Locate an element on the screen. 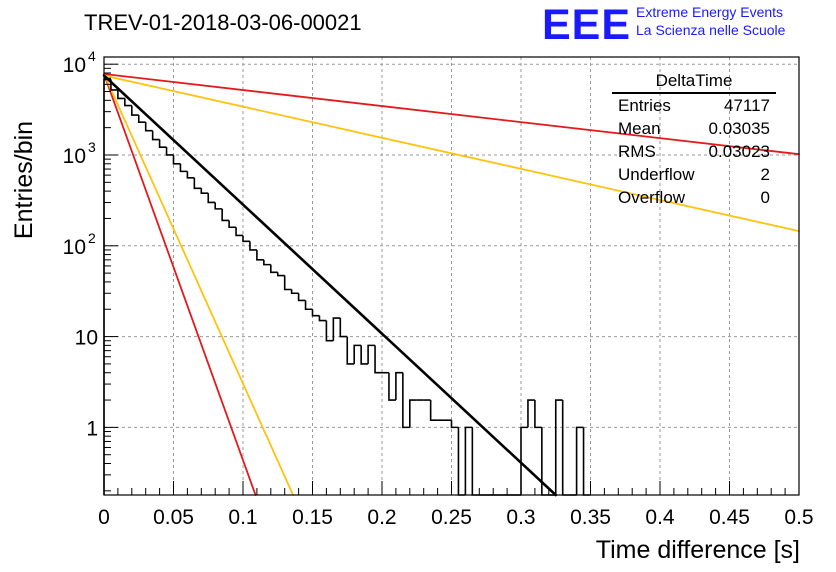 Image resolution: width=836 pixels, height=572 pixels. x-tick-label: 0.25 is located at coordinates (451, 517).